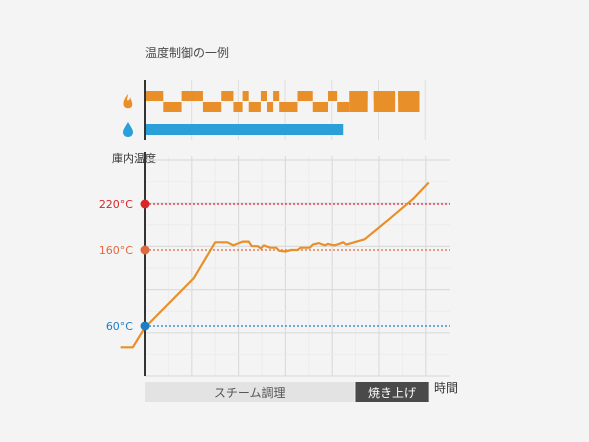 This screenshot has height=442, width=589. I want to click on flame-icon, so click(128, 101).